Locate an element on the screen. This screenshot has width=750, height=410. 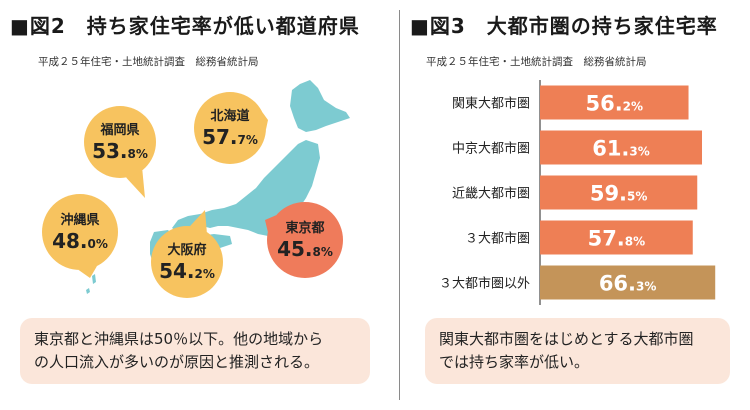
bubble-value: 54.2% is located at coordinates (187, 271).